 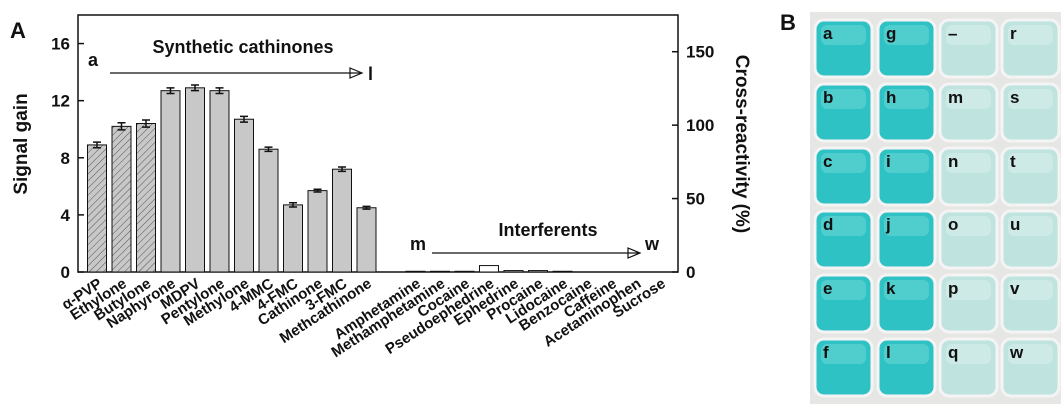 I want to click on y2-tick-label: 150, so click(x=700, y=52).